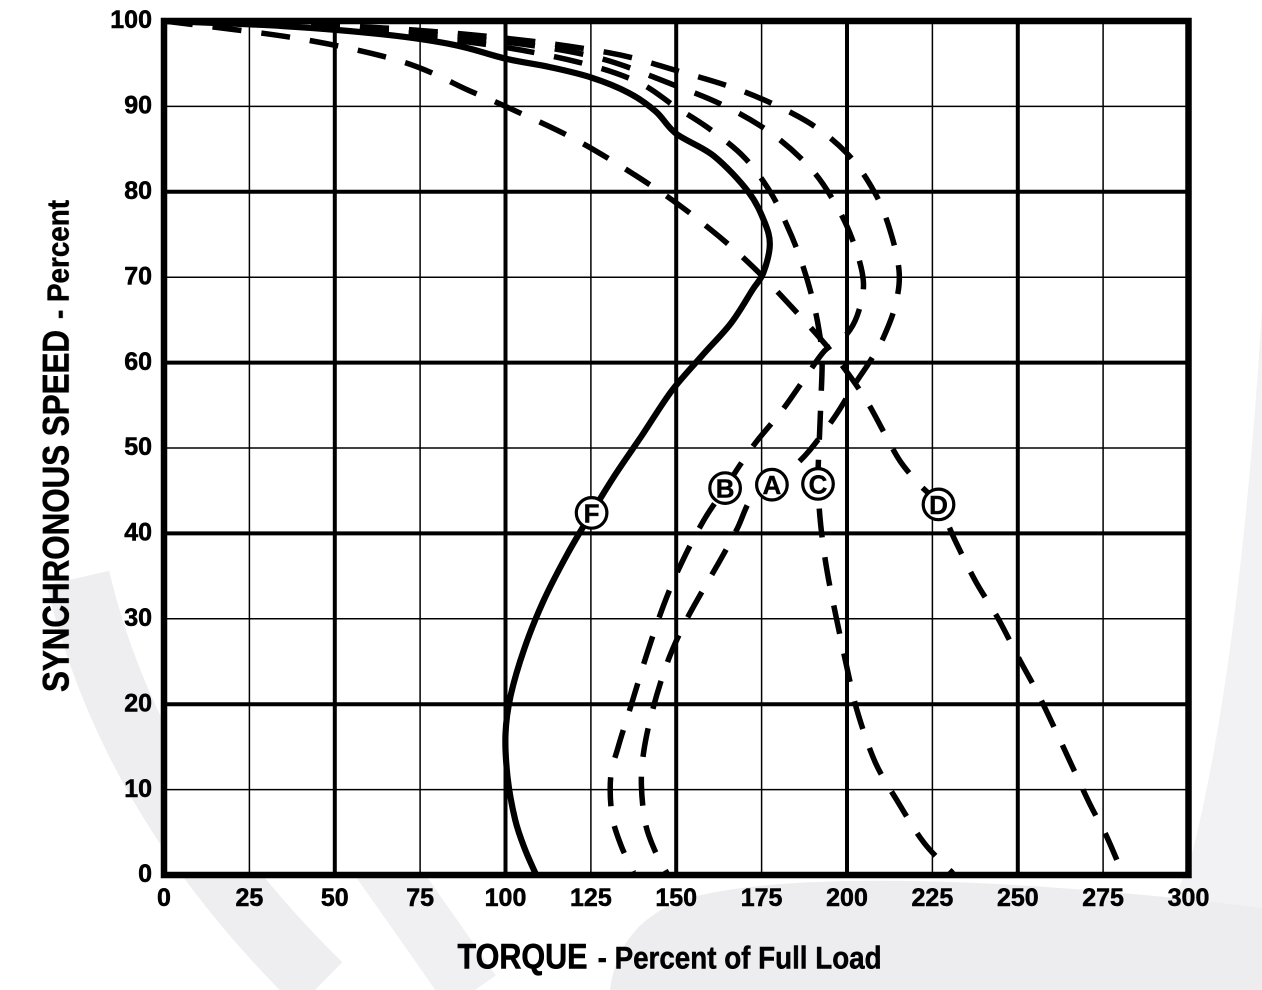 The width and height of the screenshot is (1262, 990). What do you see at coordinates (591, 898) in the screenshot?
I see `svg-text: 125` at bounding box center [591, 898].